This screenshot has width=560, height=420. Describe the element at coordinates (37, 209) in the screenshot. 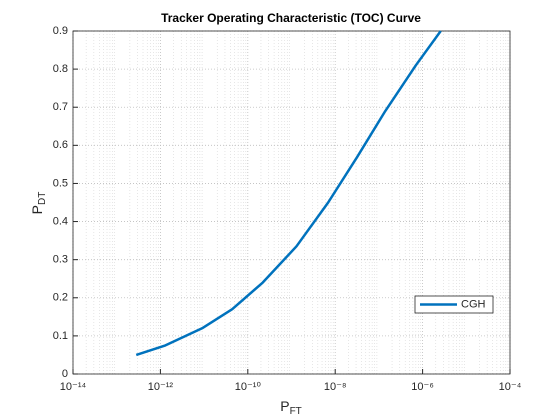

I see `y-label-main: P` at that location.